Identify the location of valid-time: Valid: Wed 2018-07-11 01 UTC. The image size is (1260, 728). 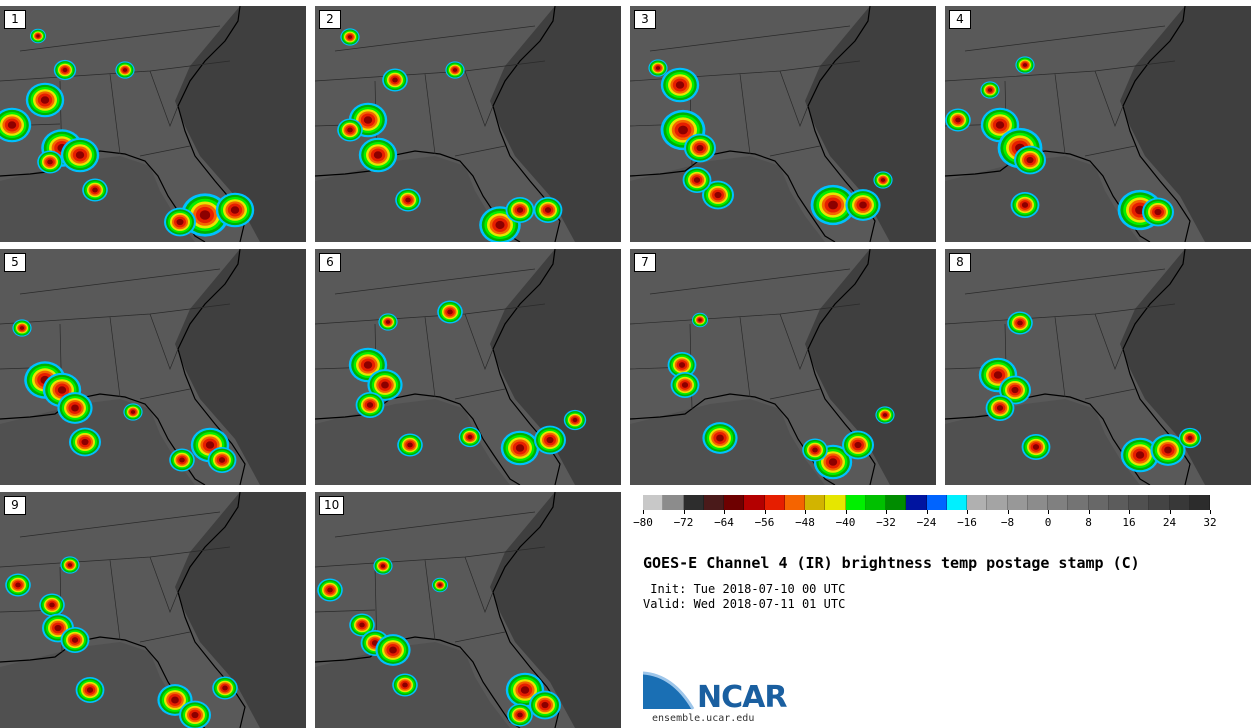
(744, 604).